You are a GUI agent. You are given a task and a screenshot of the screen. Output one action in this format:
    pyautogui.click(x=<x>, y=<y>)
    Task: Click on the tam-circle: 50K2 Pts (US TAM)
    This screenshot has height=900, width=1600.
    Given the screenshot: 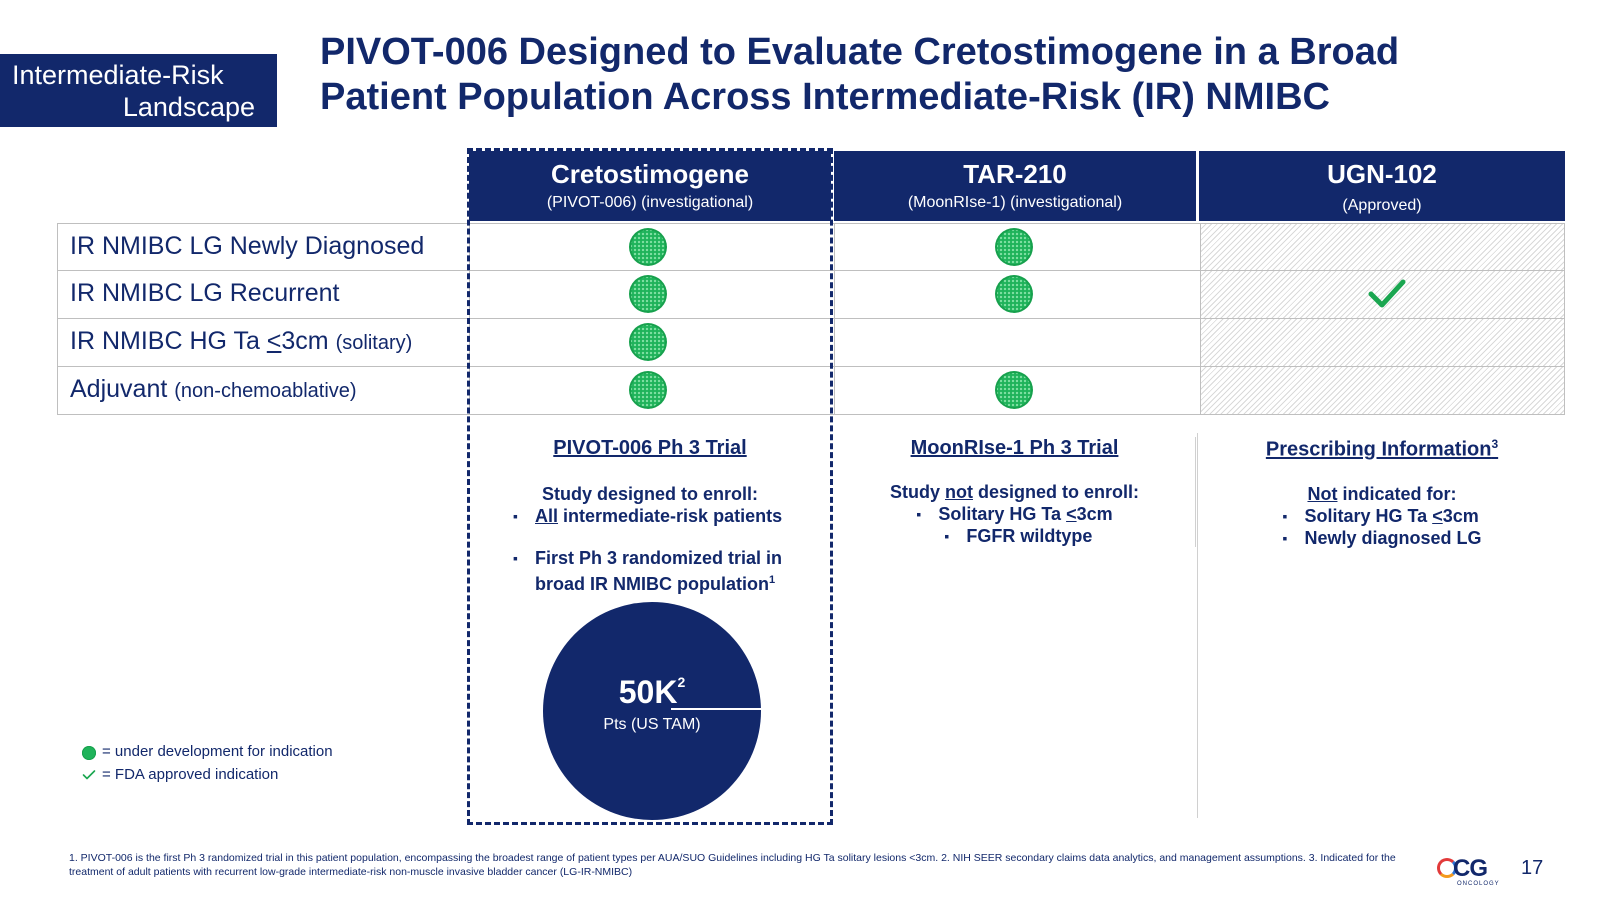 What is the action you would take?
    pyautogui.click(x=652, y=711)
    